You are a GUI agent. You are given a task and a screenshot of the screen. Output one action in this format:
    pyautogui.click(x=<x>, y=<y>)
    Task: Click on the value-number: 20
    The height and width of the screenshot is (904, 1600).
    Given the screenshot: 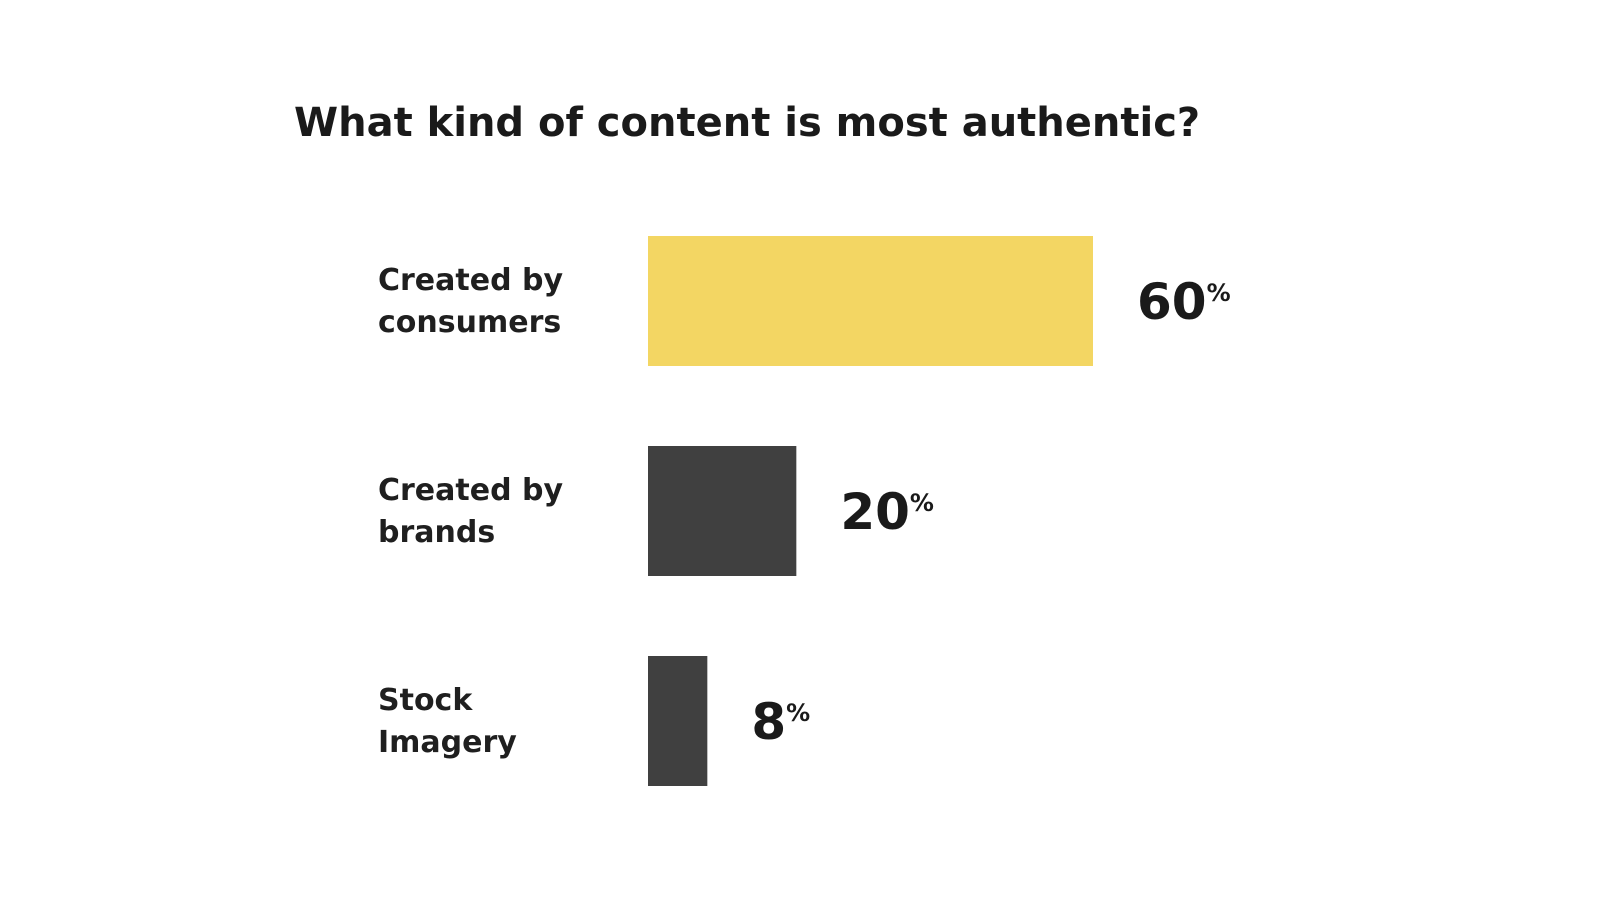 What is the action you would take?
    pyautogui.click(x=875, y=512)
    